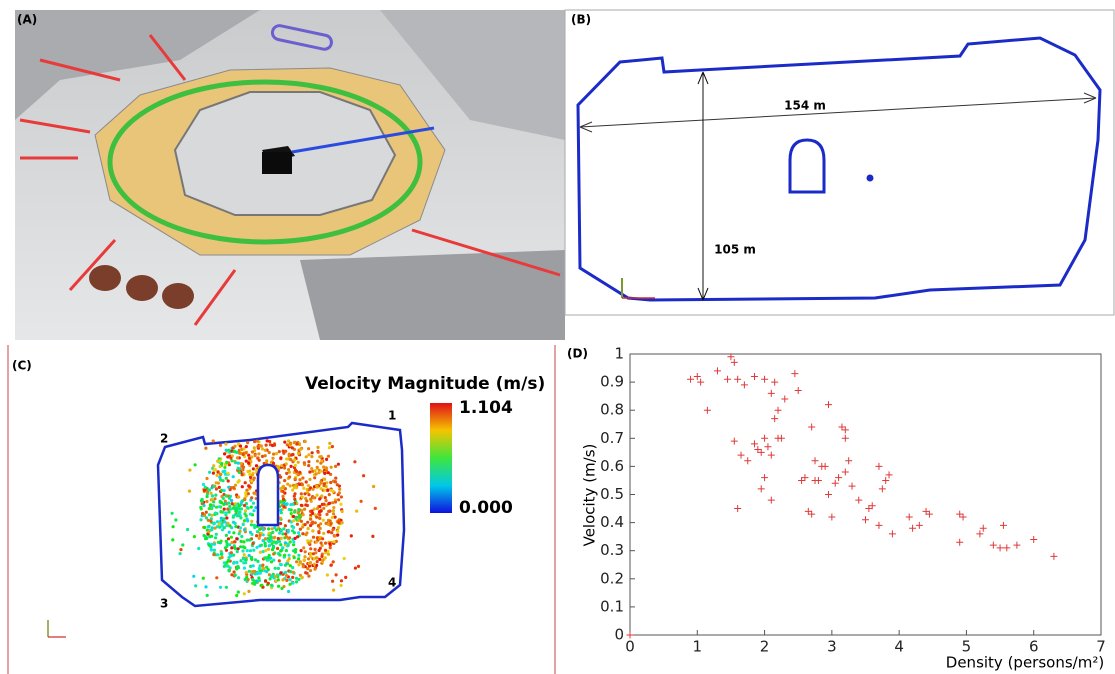  Describe the element at coordinates (612, 494) in the screenshot. I see `y-tick-label: 0.5` at that location.